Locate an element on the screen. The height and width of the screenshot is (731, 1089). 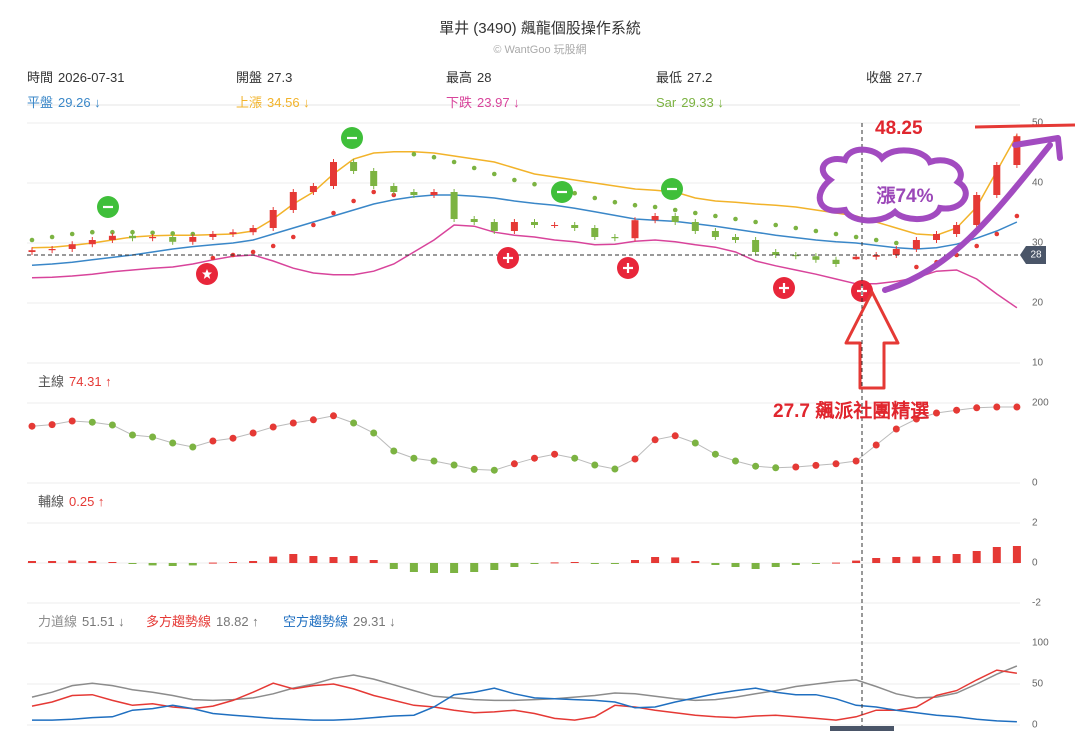
y-tick-label: 30 is located at coordinates (1038, 243).